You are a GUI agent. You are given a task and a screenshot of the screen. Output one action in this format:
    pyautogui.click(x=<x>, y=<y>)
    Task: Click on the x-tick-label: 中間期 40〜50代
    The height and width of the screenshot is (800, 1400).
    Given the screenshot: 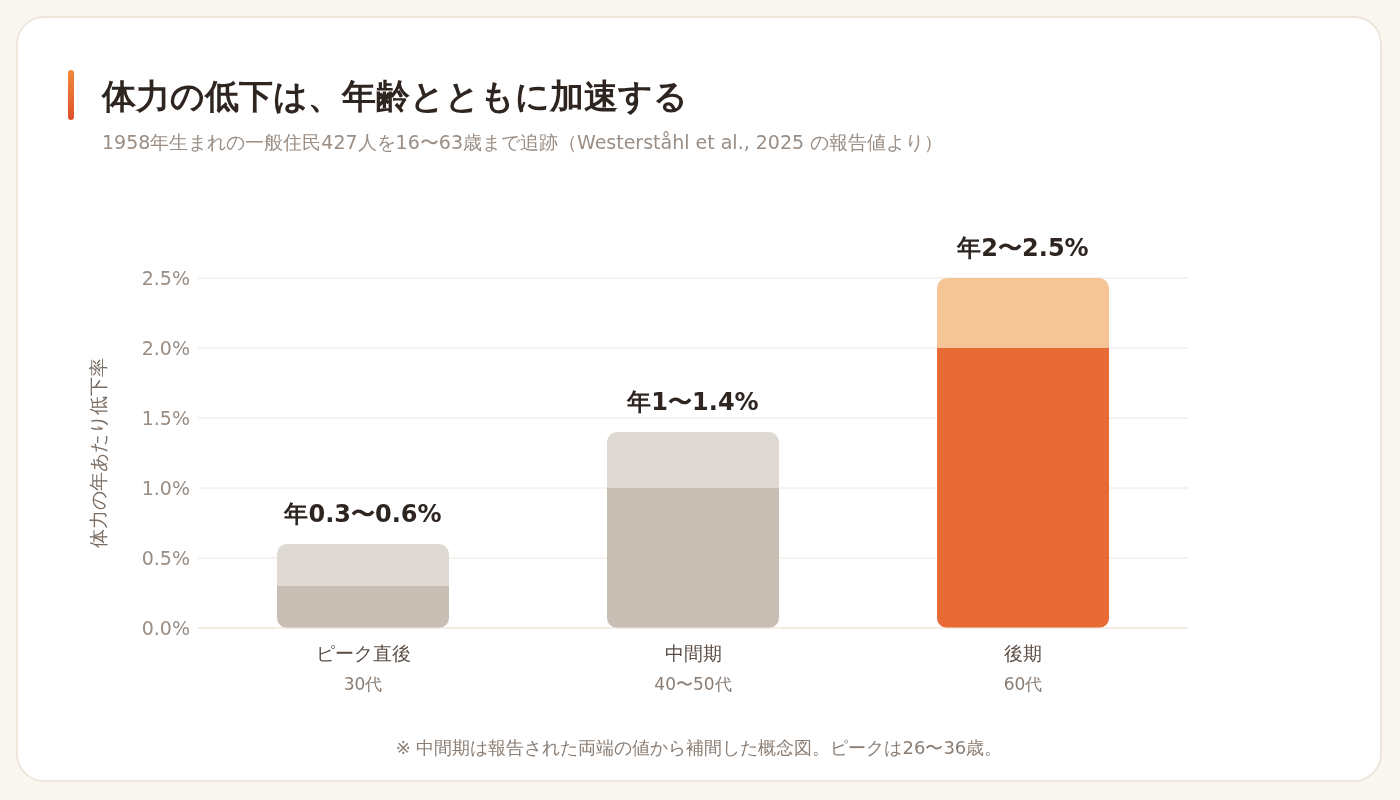 What is the action you would take?
    pyautogui.click(x=693, y=668)
    